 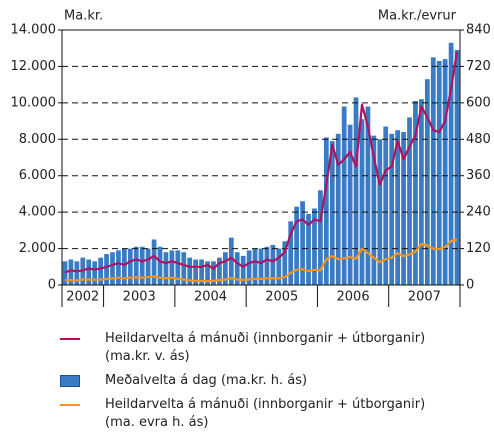 What do you see at coordinates (206, 380) in the screenshot?
I see `legend-label: Meðalvelta á dag (ma.kr. h. ás)` at bounding box center [206, 380].